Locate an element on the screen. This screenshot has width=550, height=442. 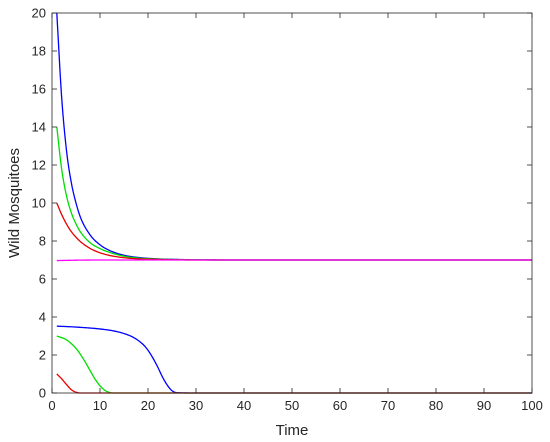
x-tick-label: 0 is located at coordinates (51, 405).